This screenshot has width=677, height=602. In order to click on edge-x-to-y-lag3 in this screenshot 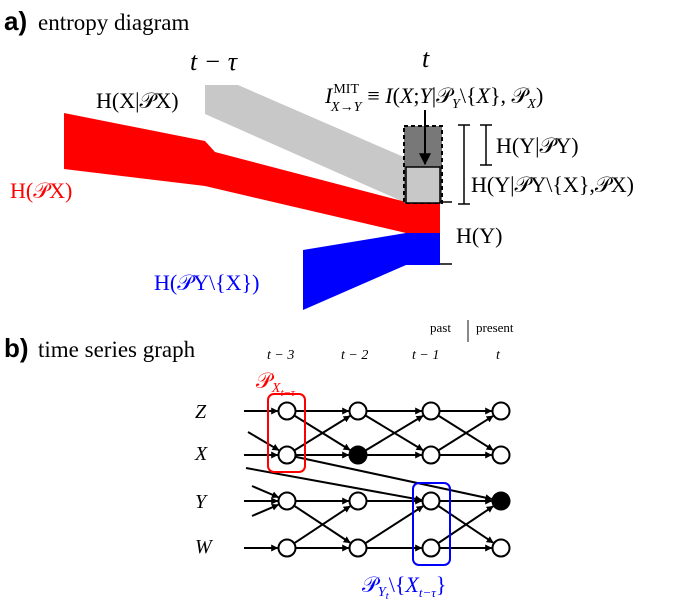, I will do `click(394, 478)`.